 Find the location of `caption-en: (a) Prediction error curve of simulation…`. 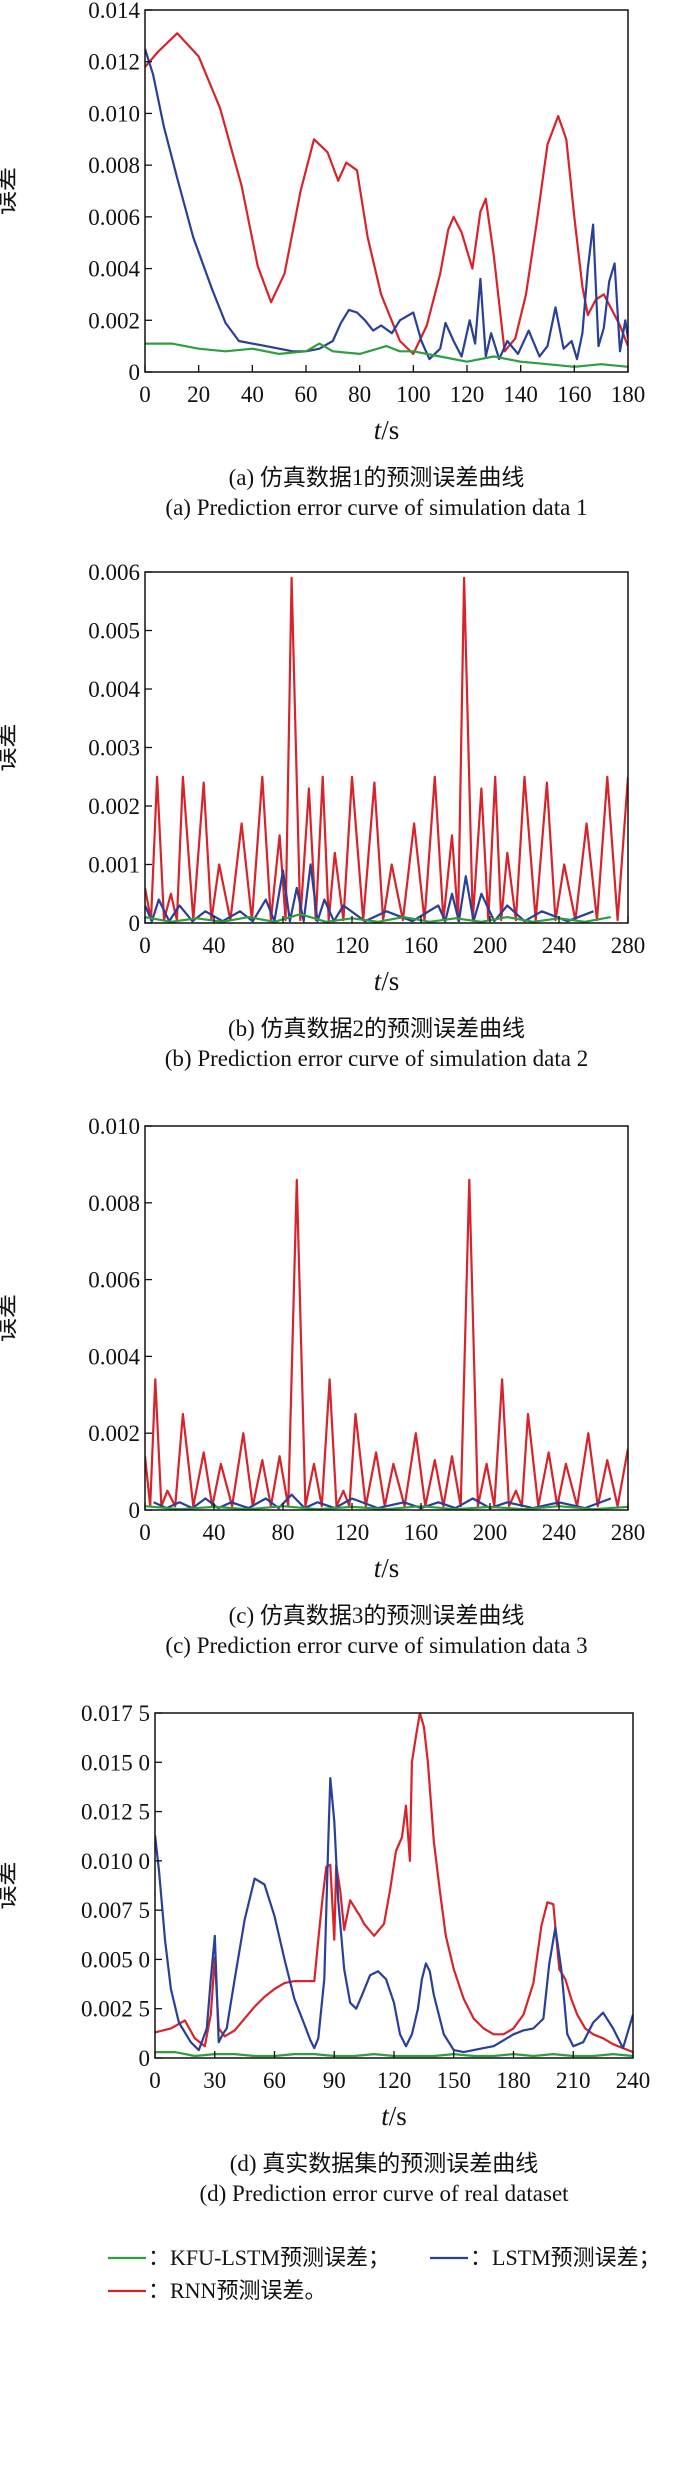

caption-en: (a) Prediction error curve of simulation… is located at coordinates (376, 507).